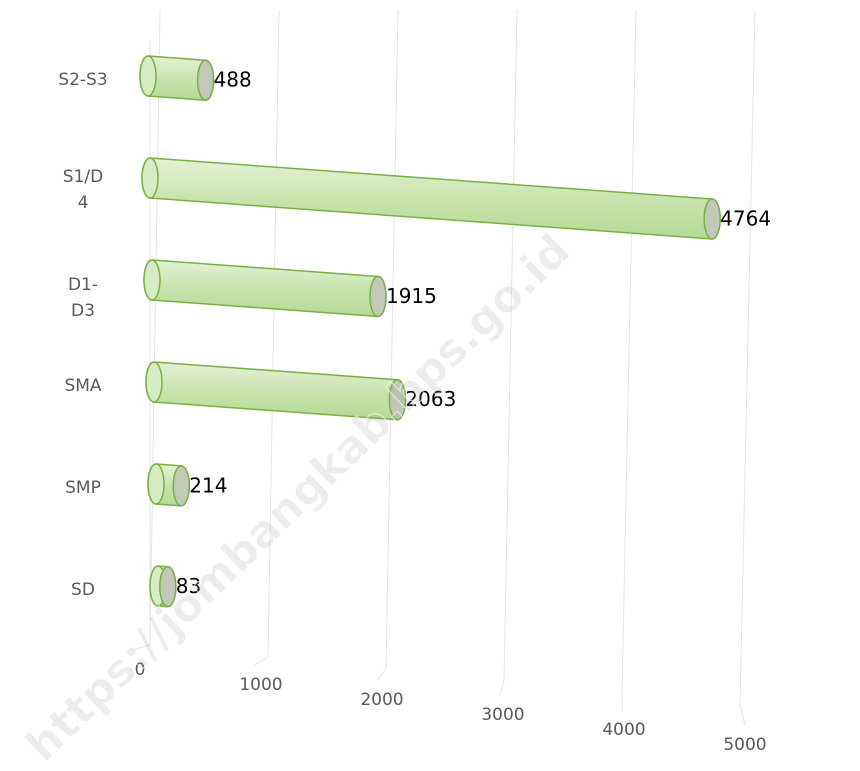 This screenshot has height=771, width=860. I want to click on category-label: S1/D 4, so click(83, 190).